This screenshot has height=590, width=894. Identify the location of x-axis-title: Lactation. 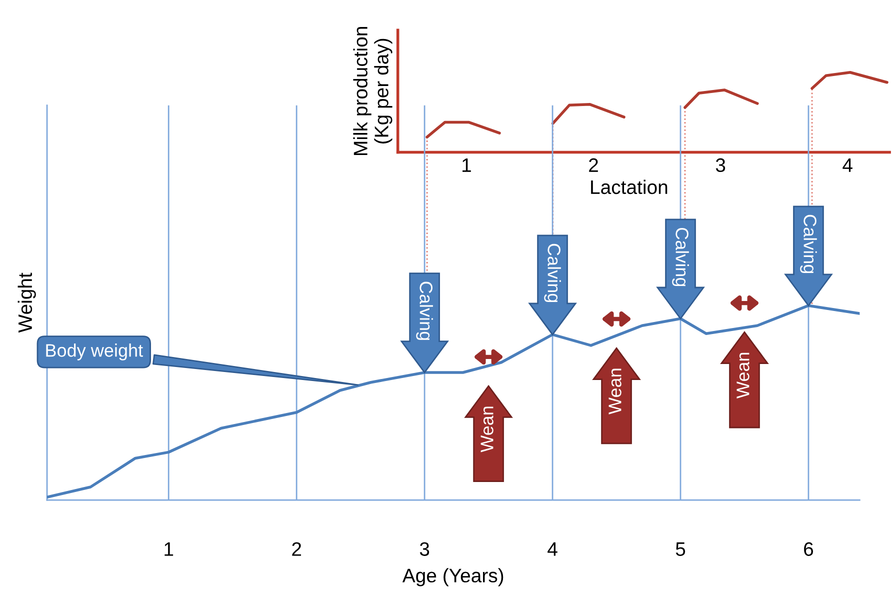
(629, 187).